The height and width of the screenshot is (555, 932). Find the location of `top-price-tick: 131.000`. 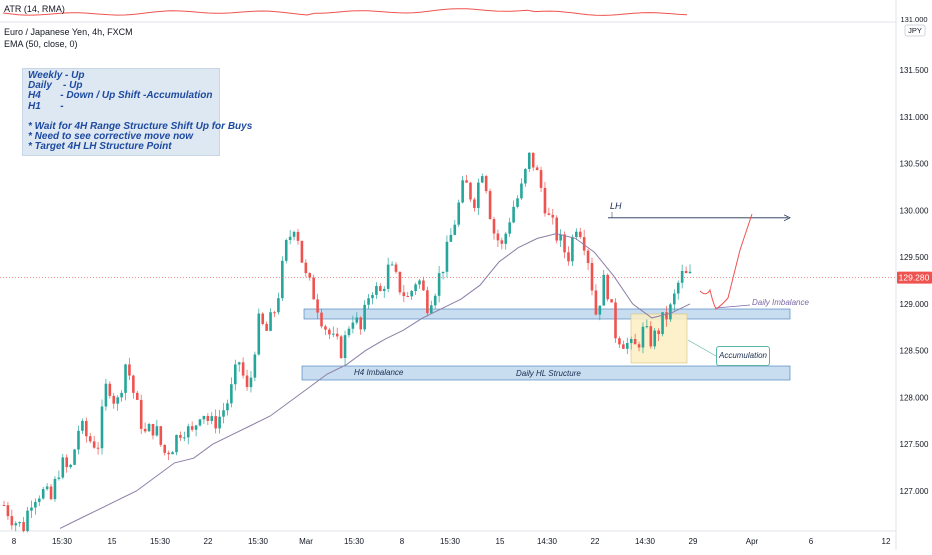

top-price-tick: 131.000 is located at coordinates (913, 19).